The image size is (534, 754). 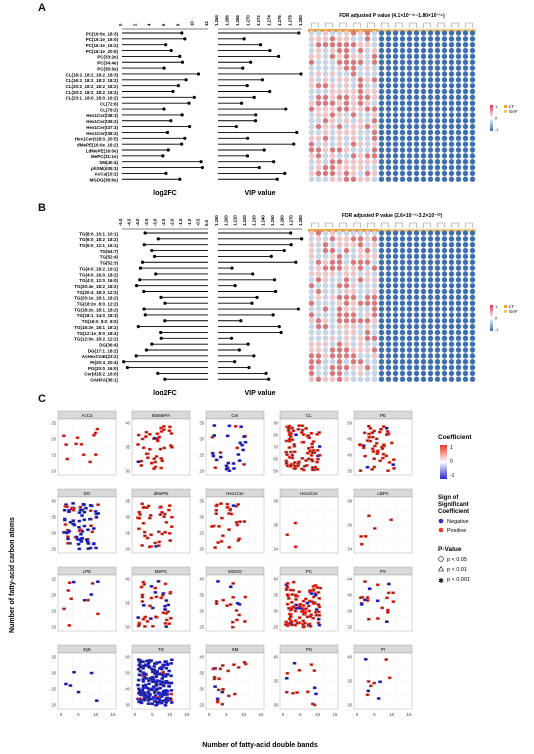 I want to click on log2fc-tick: -2.5, so click(x=163, y=222).